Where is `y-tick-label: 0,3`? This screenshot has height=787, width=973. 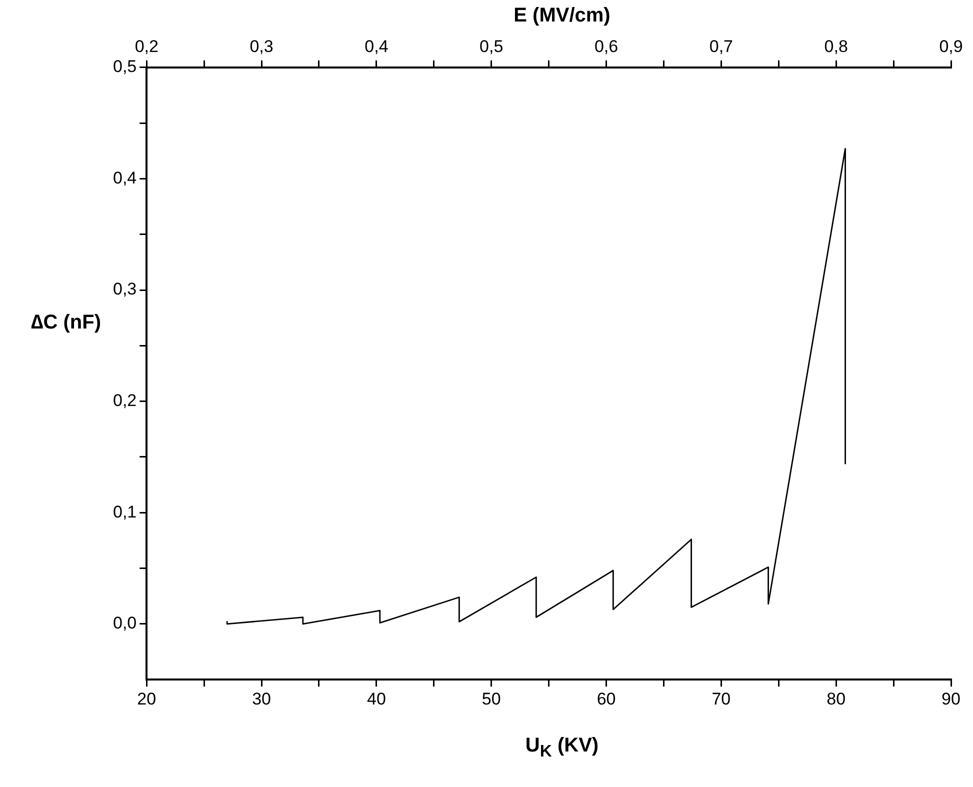 y-tick-label: 0,3 is located at coordinates (124, 289).